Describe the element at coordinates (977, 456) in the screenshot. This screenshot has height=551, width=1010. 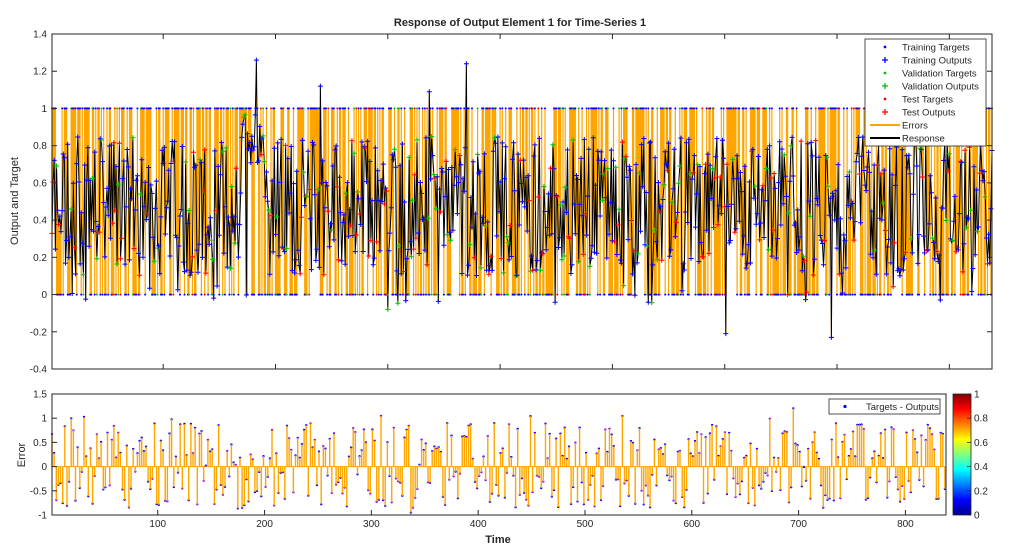
I see `colorbar-ticks: 0 0.2 0.4 0.6 0.8 1` at that location.